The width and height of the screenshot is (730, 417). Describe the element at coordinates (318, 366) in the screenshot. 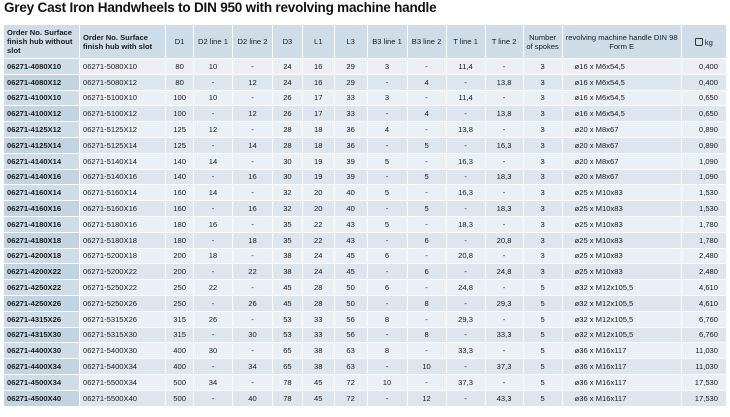

I see `l1-cell: 38` at that location.